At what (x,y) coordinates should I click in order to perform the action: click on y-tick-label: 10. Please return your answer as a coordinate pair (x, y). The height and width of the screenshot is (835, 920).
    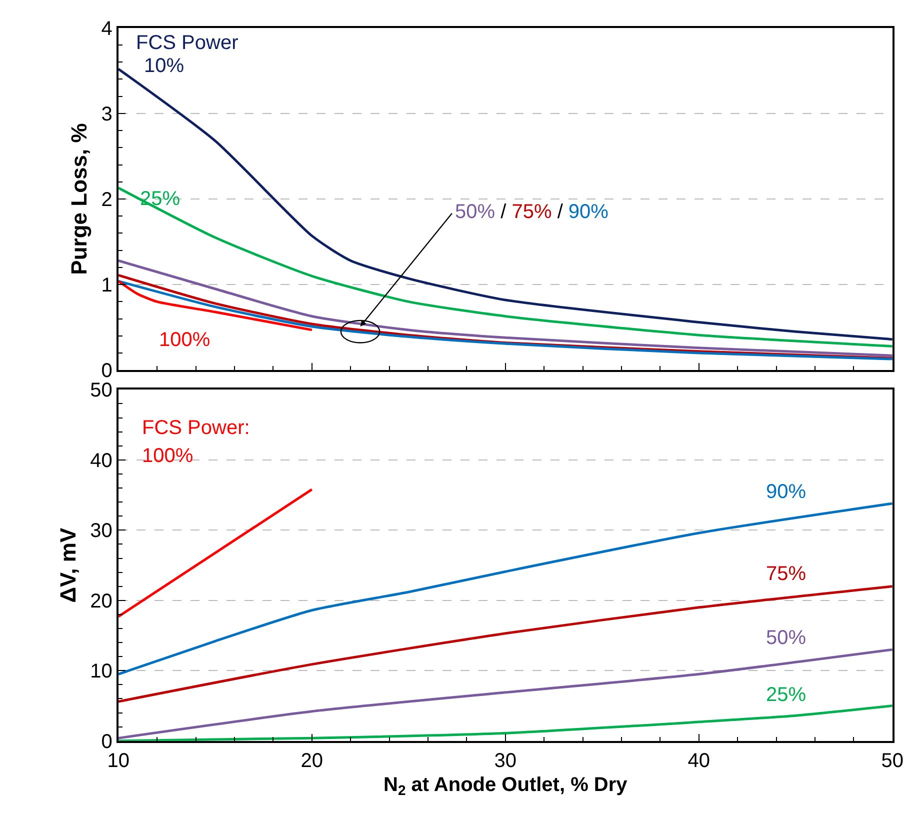
    Looking at the image, I should click on (101, 671).